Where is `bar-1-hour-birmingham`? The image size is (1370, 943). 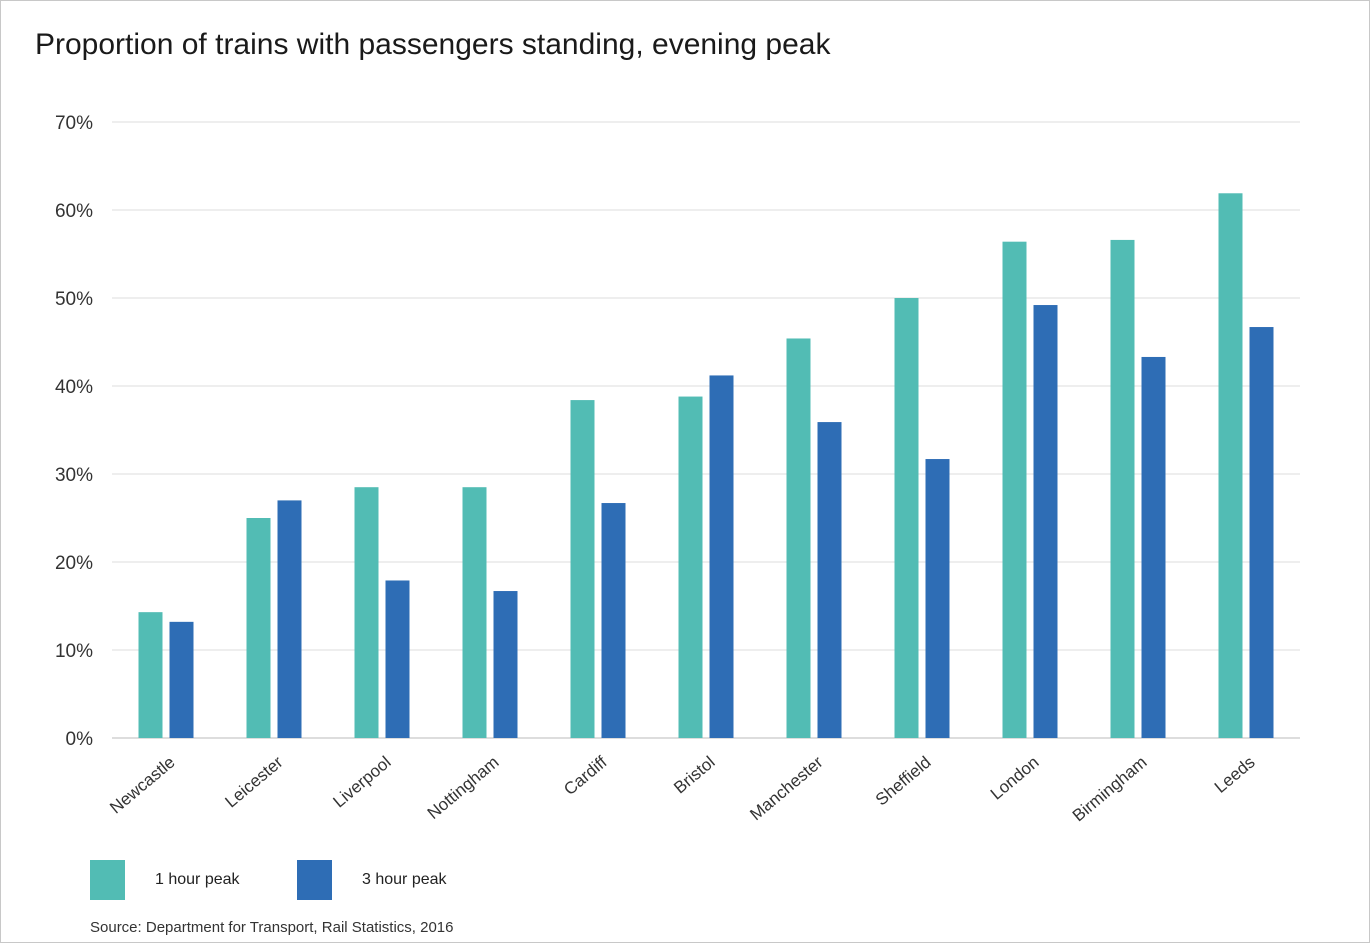
bar-1-hour-birmingham is located at coordinates (1122, 489).